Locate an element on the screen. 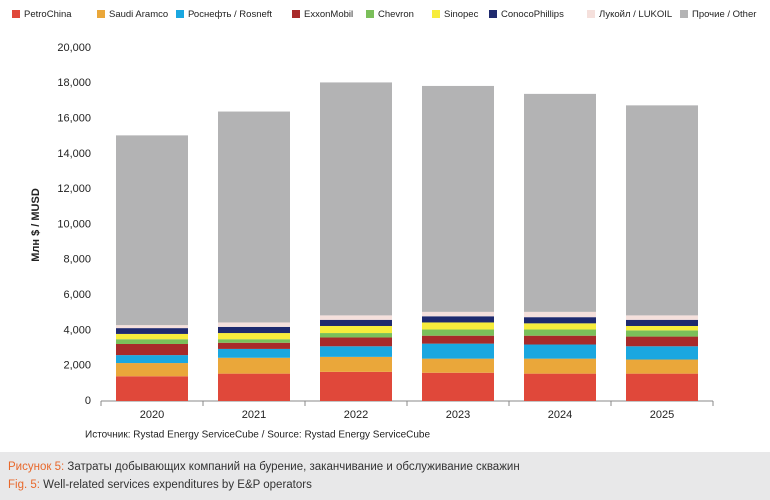 Image resolution: width=770 pixels, height=500 pixels. legend-label: ConocoPhillips is located at coordinates (532, 14).